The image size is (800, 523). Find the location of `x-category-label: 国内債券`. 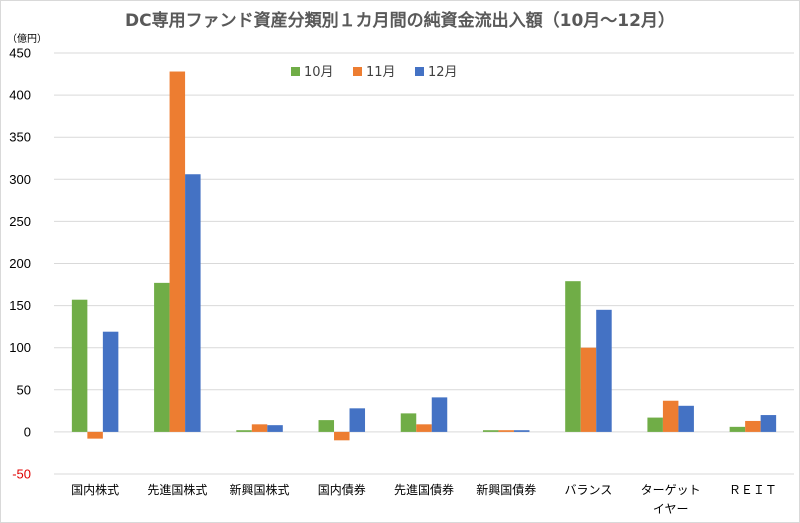

x-category-label: 国内債券 is located at coordinates (342, 489).